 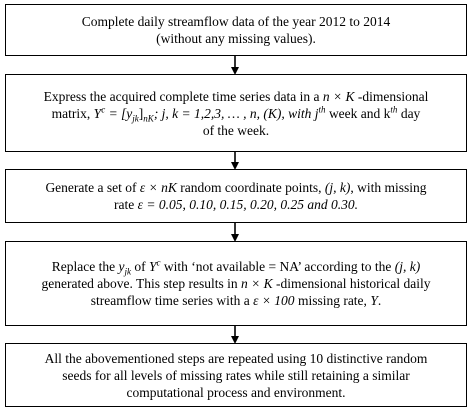 I want to click on step-3-text: , with missing, so click(x=388, y=187).